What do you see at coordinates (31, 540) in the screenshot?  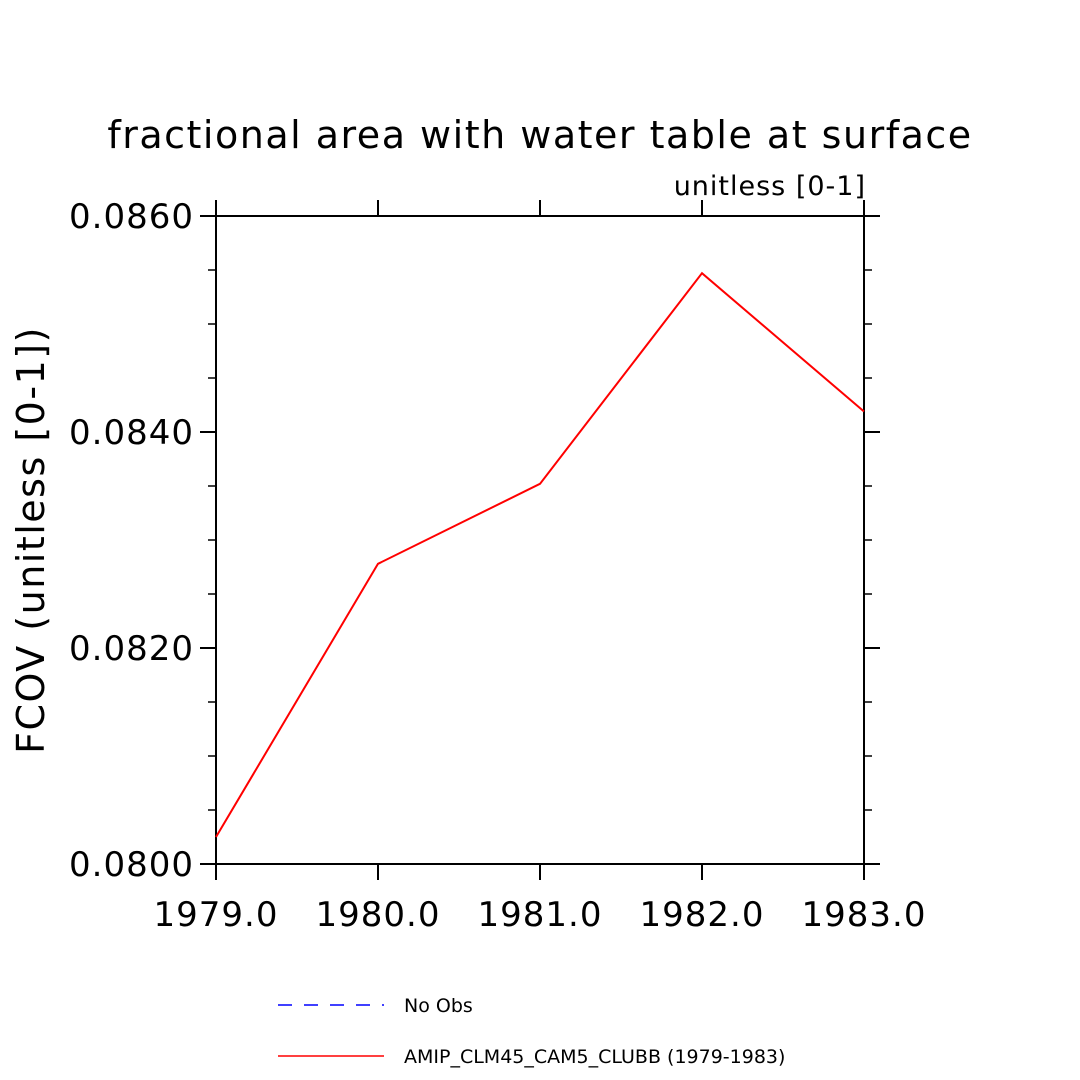 I see `y-axis-label: FCOV (unitless [0-1])` at bounding box center [31, 540].